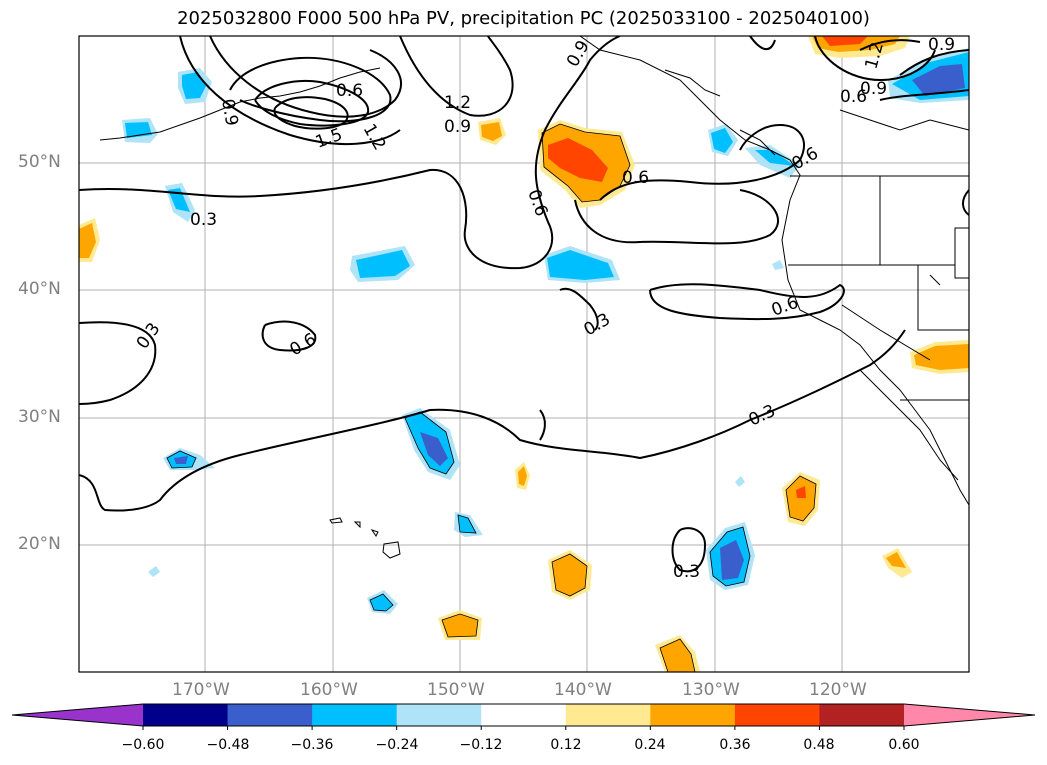  Describe the element at coordinates (566, 745) in the screenshot. I see `colorbar-tick-label: 0.12` at that location.